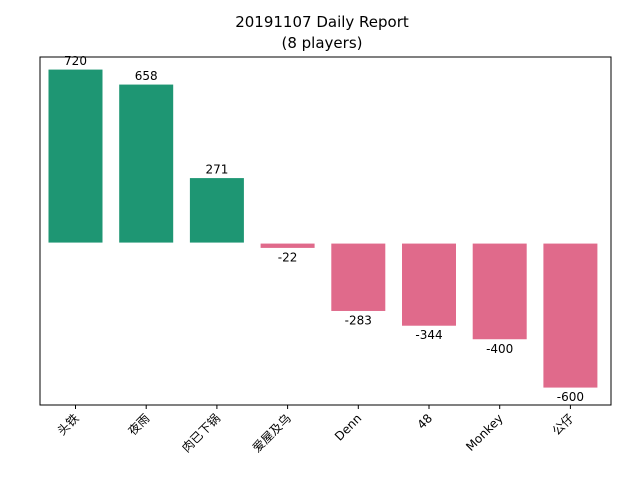  What do you see at coordinates (216, 170) in the screenshot?
I see `value-label-3: 271` at bounding box center [216, 170].